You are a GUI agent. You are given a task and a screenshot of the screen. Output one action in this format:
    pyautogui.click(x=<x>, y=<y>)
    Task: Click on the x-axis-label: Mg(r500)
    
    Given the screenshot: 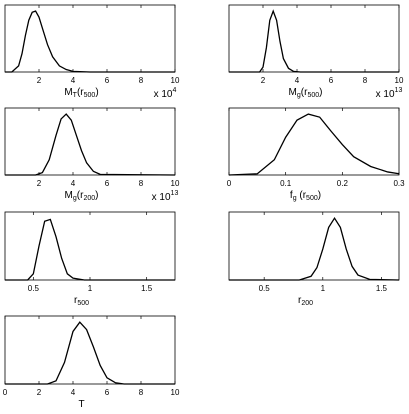 What is the action you would take?
    pyautogui.click(x=306, y=93)
    